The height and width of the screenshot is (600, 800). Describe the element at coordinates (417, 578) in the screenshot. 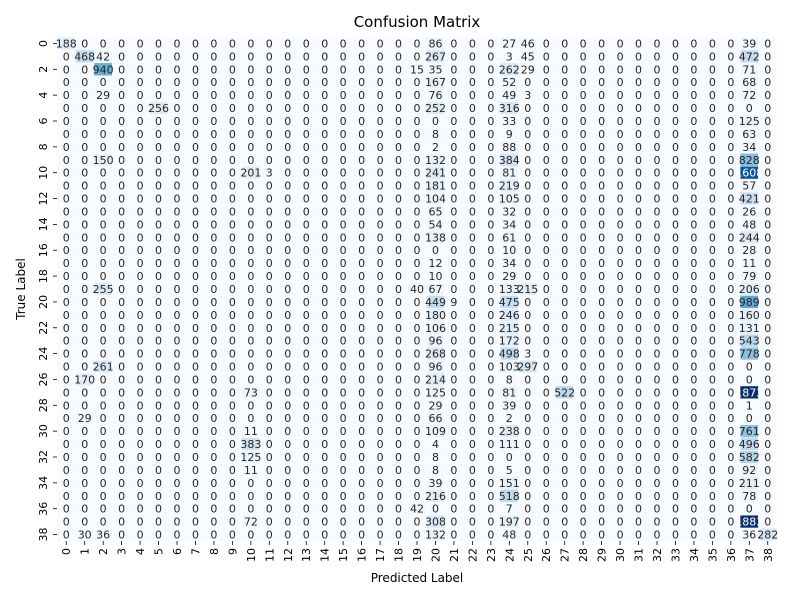

I see `x-axis-label: Predicted Label` at that location.